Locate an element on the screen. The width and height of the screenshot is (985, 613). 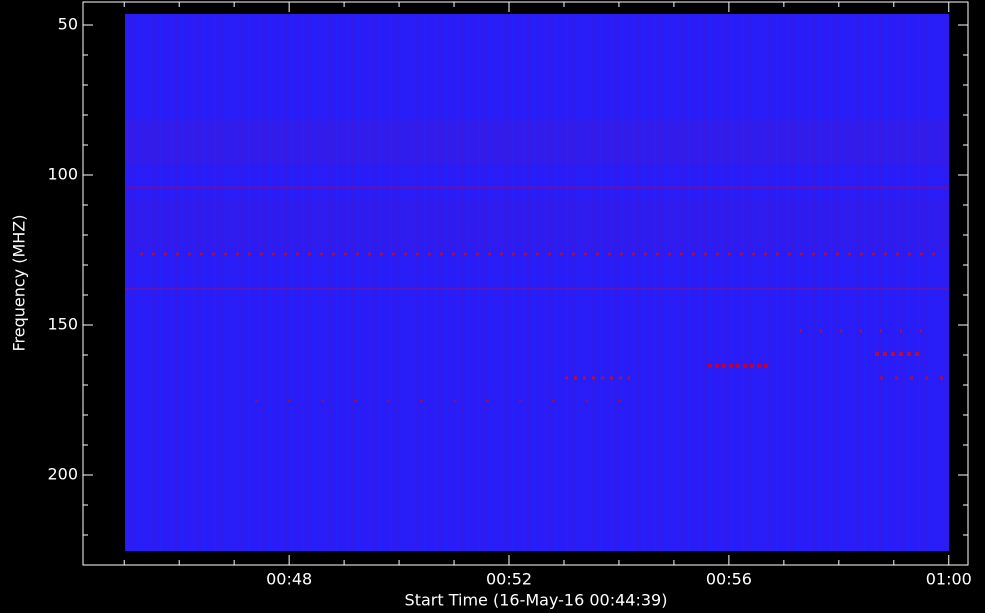
y-tick-label: 200 is located at coordinates (62, 474).